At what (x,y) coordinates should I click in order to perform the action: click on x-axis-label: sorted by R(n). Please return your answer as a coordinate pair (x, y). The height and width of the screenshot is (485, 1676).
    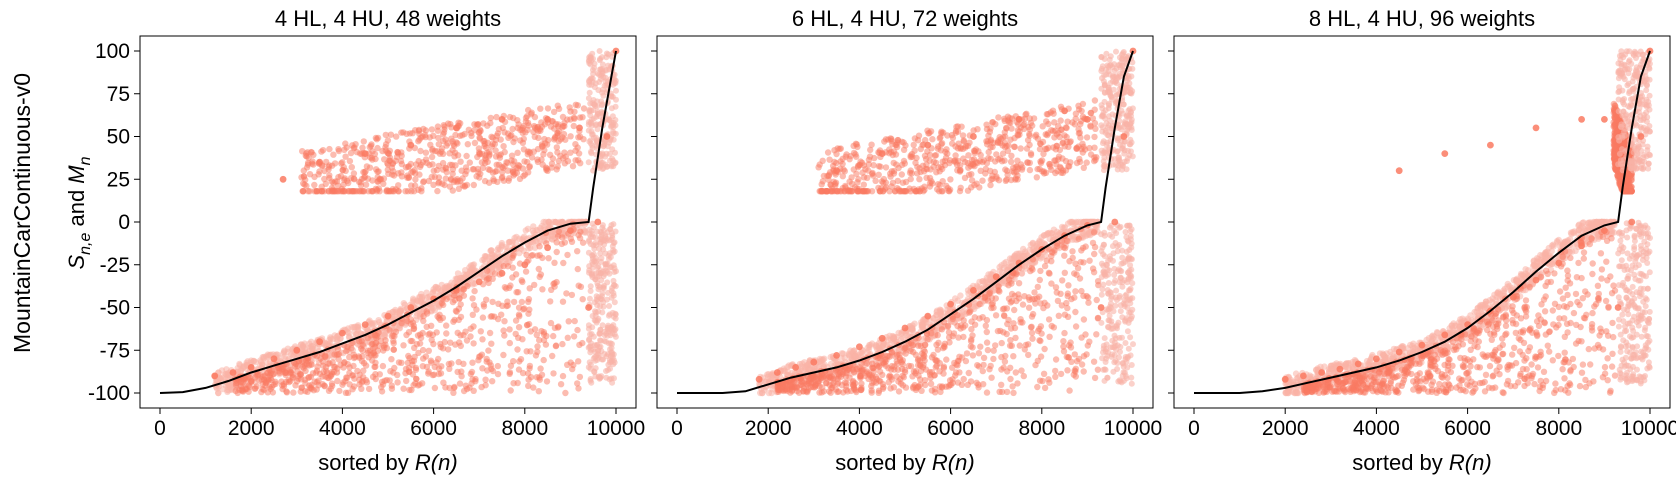
    Looking at the image, I should click on (387, 462).